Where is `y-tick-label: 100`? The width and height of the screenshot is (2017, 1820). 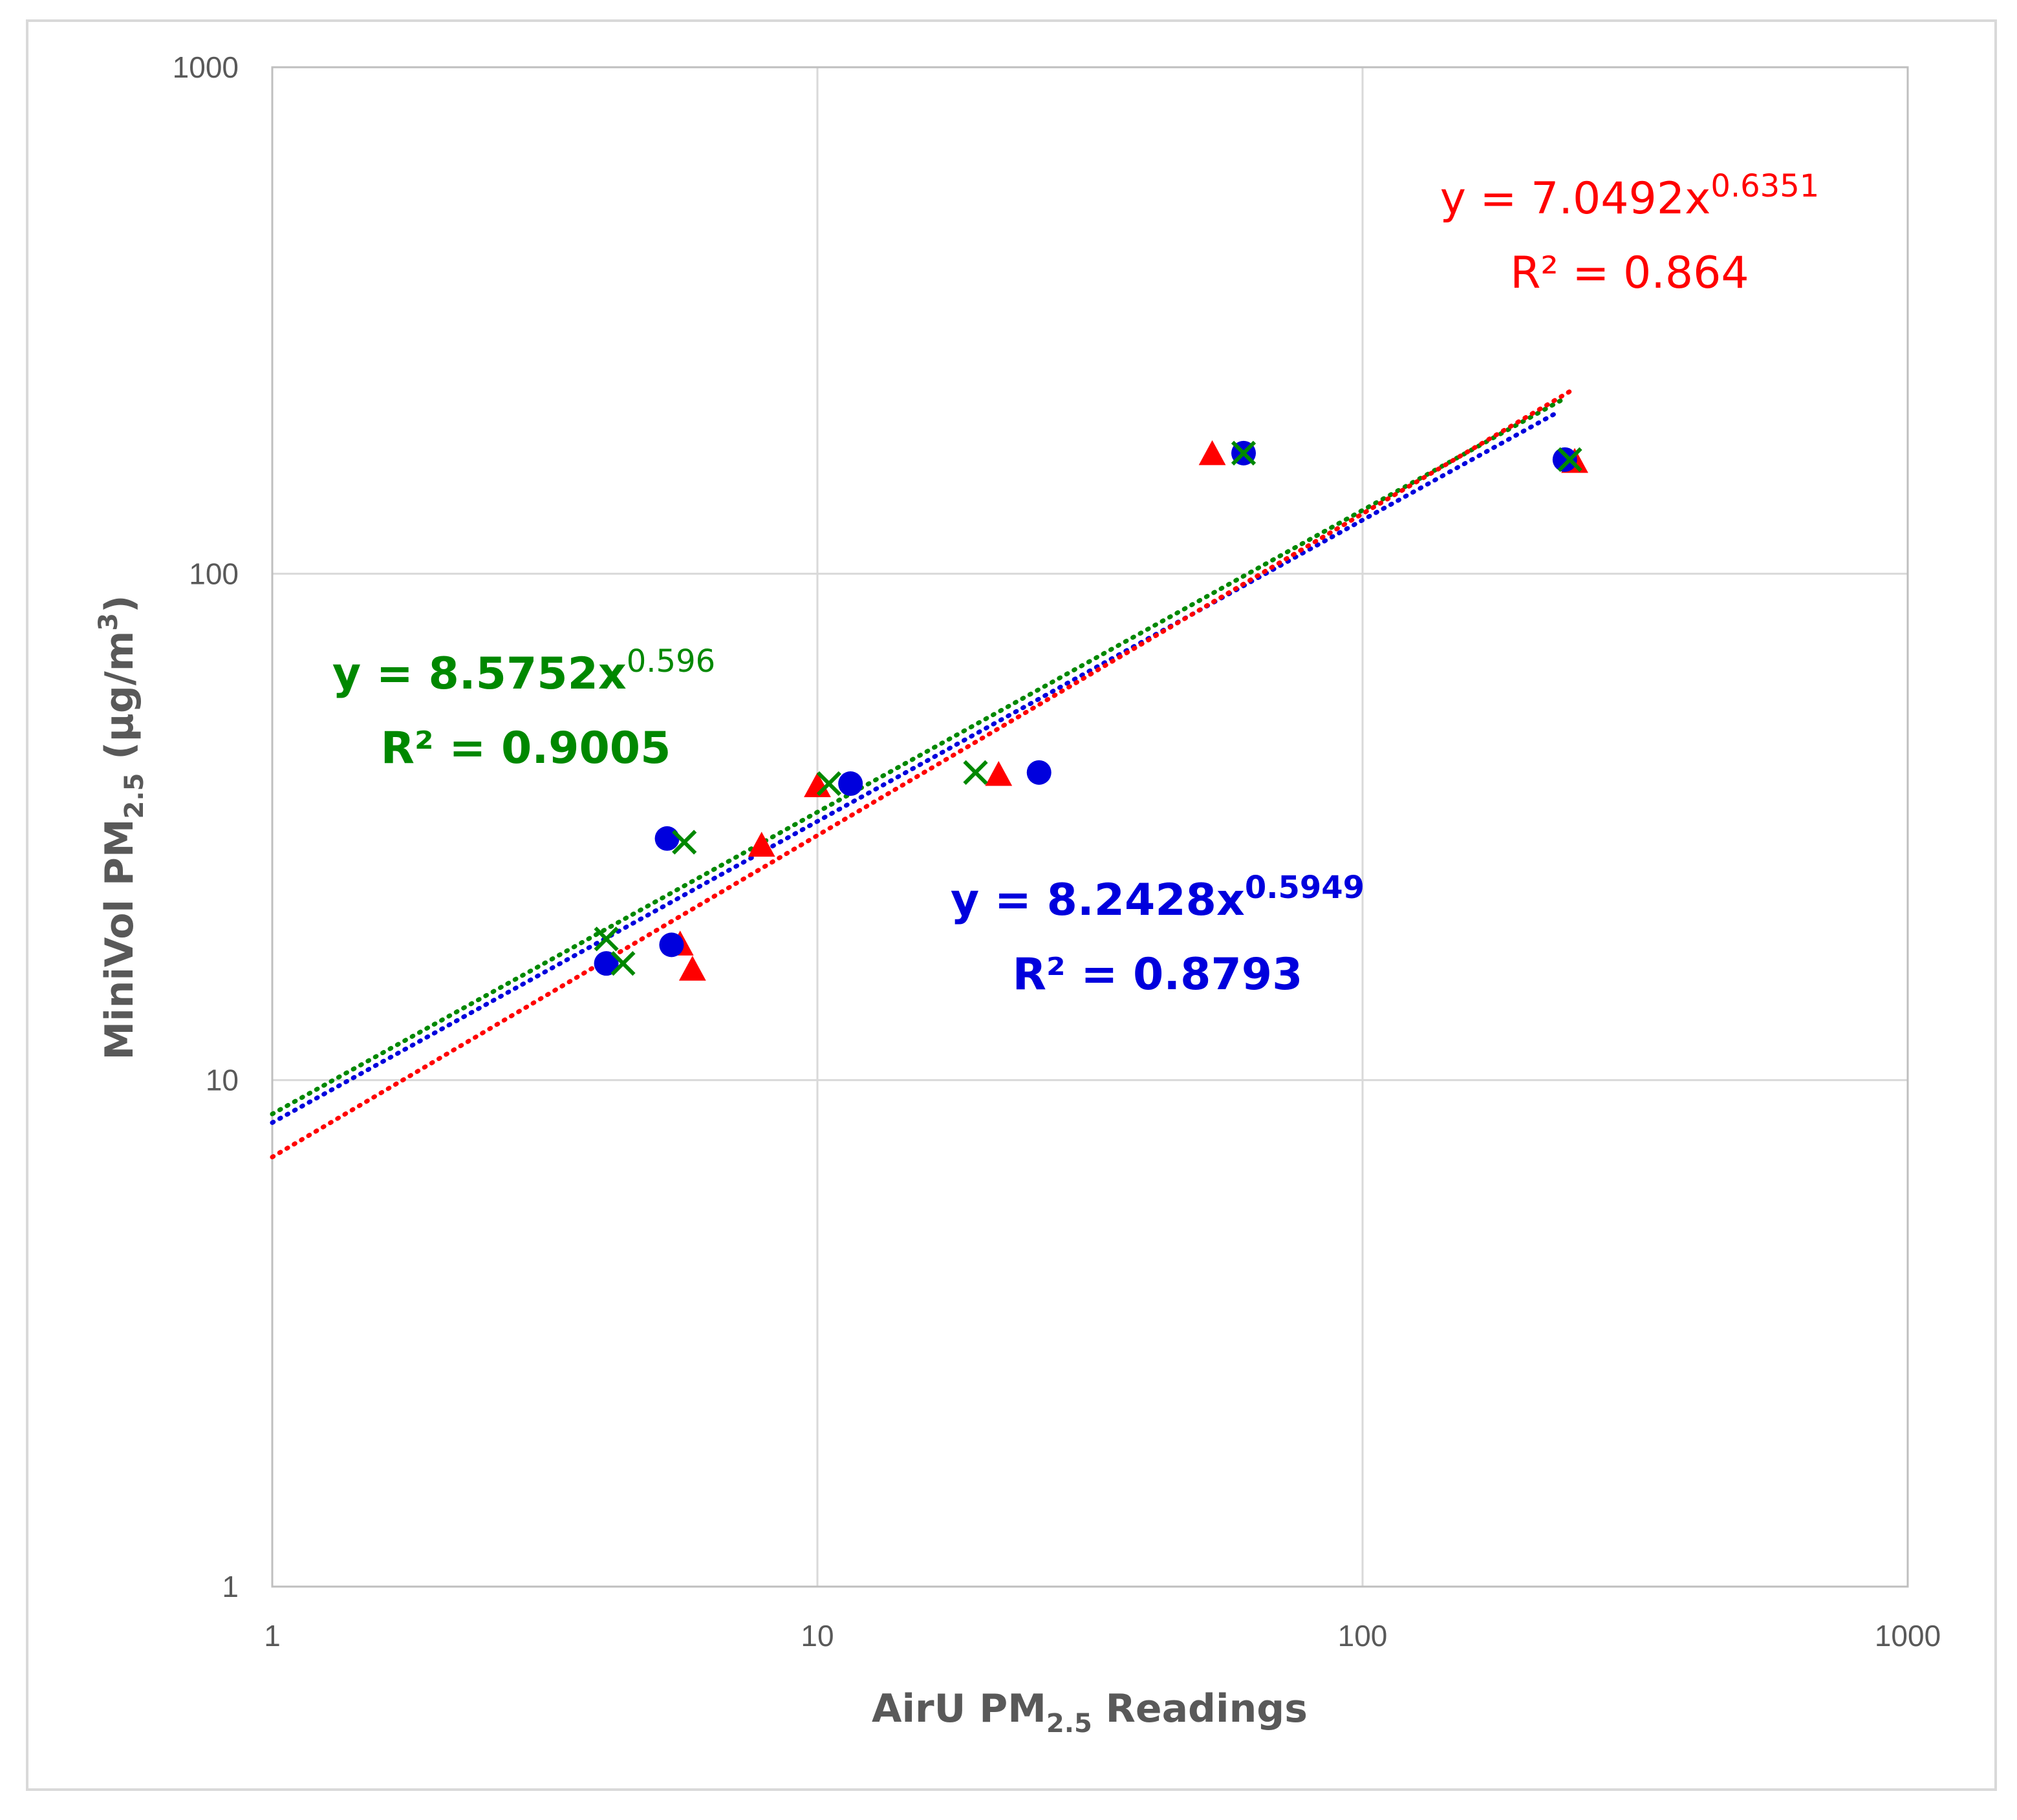
y-tick-label: 100 is located at coordinates (214, 573).